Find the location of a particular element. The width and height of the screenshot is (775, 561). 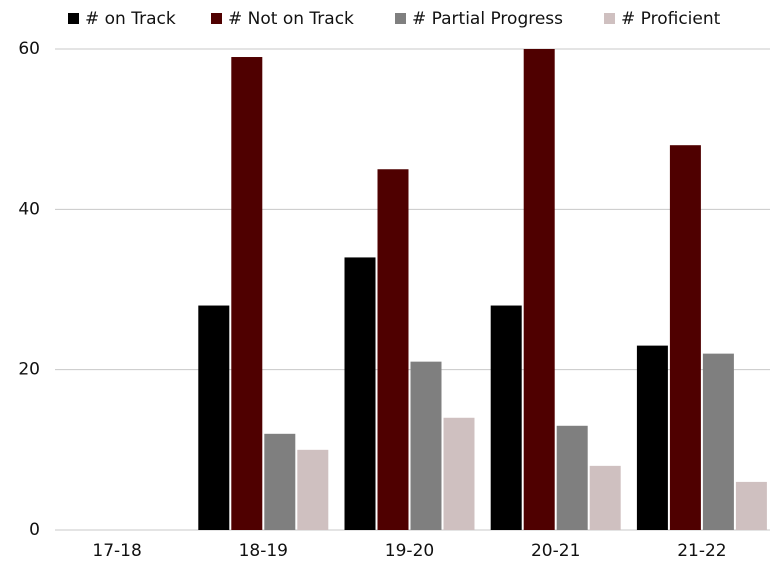

x-tick-label: 18-19 is located at coordinates (263, 551).